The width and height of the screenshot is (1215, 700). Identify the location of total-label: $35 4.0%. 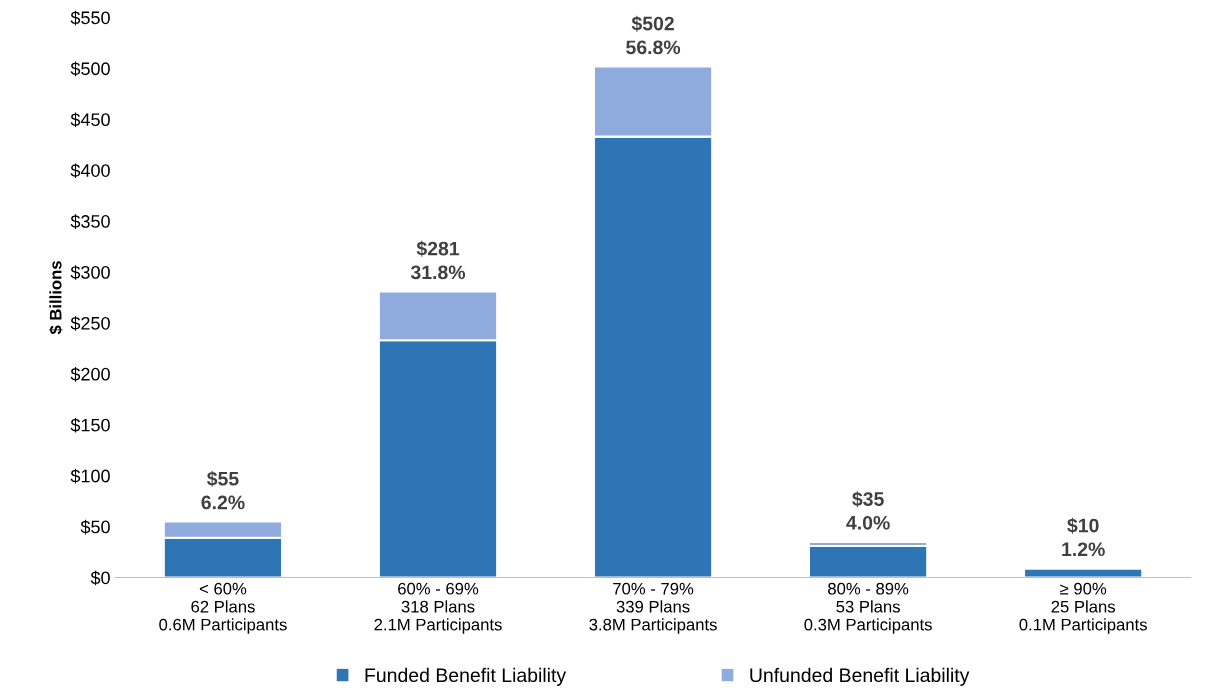
(868, 510).